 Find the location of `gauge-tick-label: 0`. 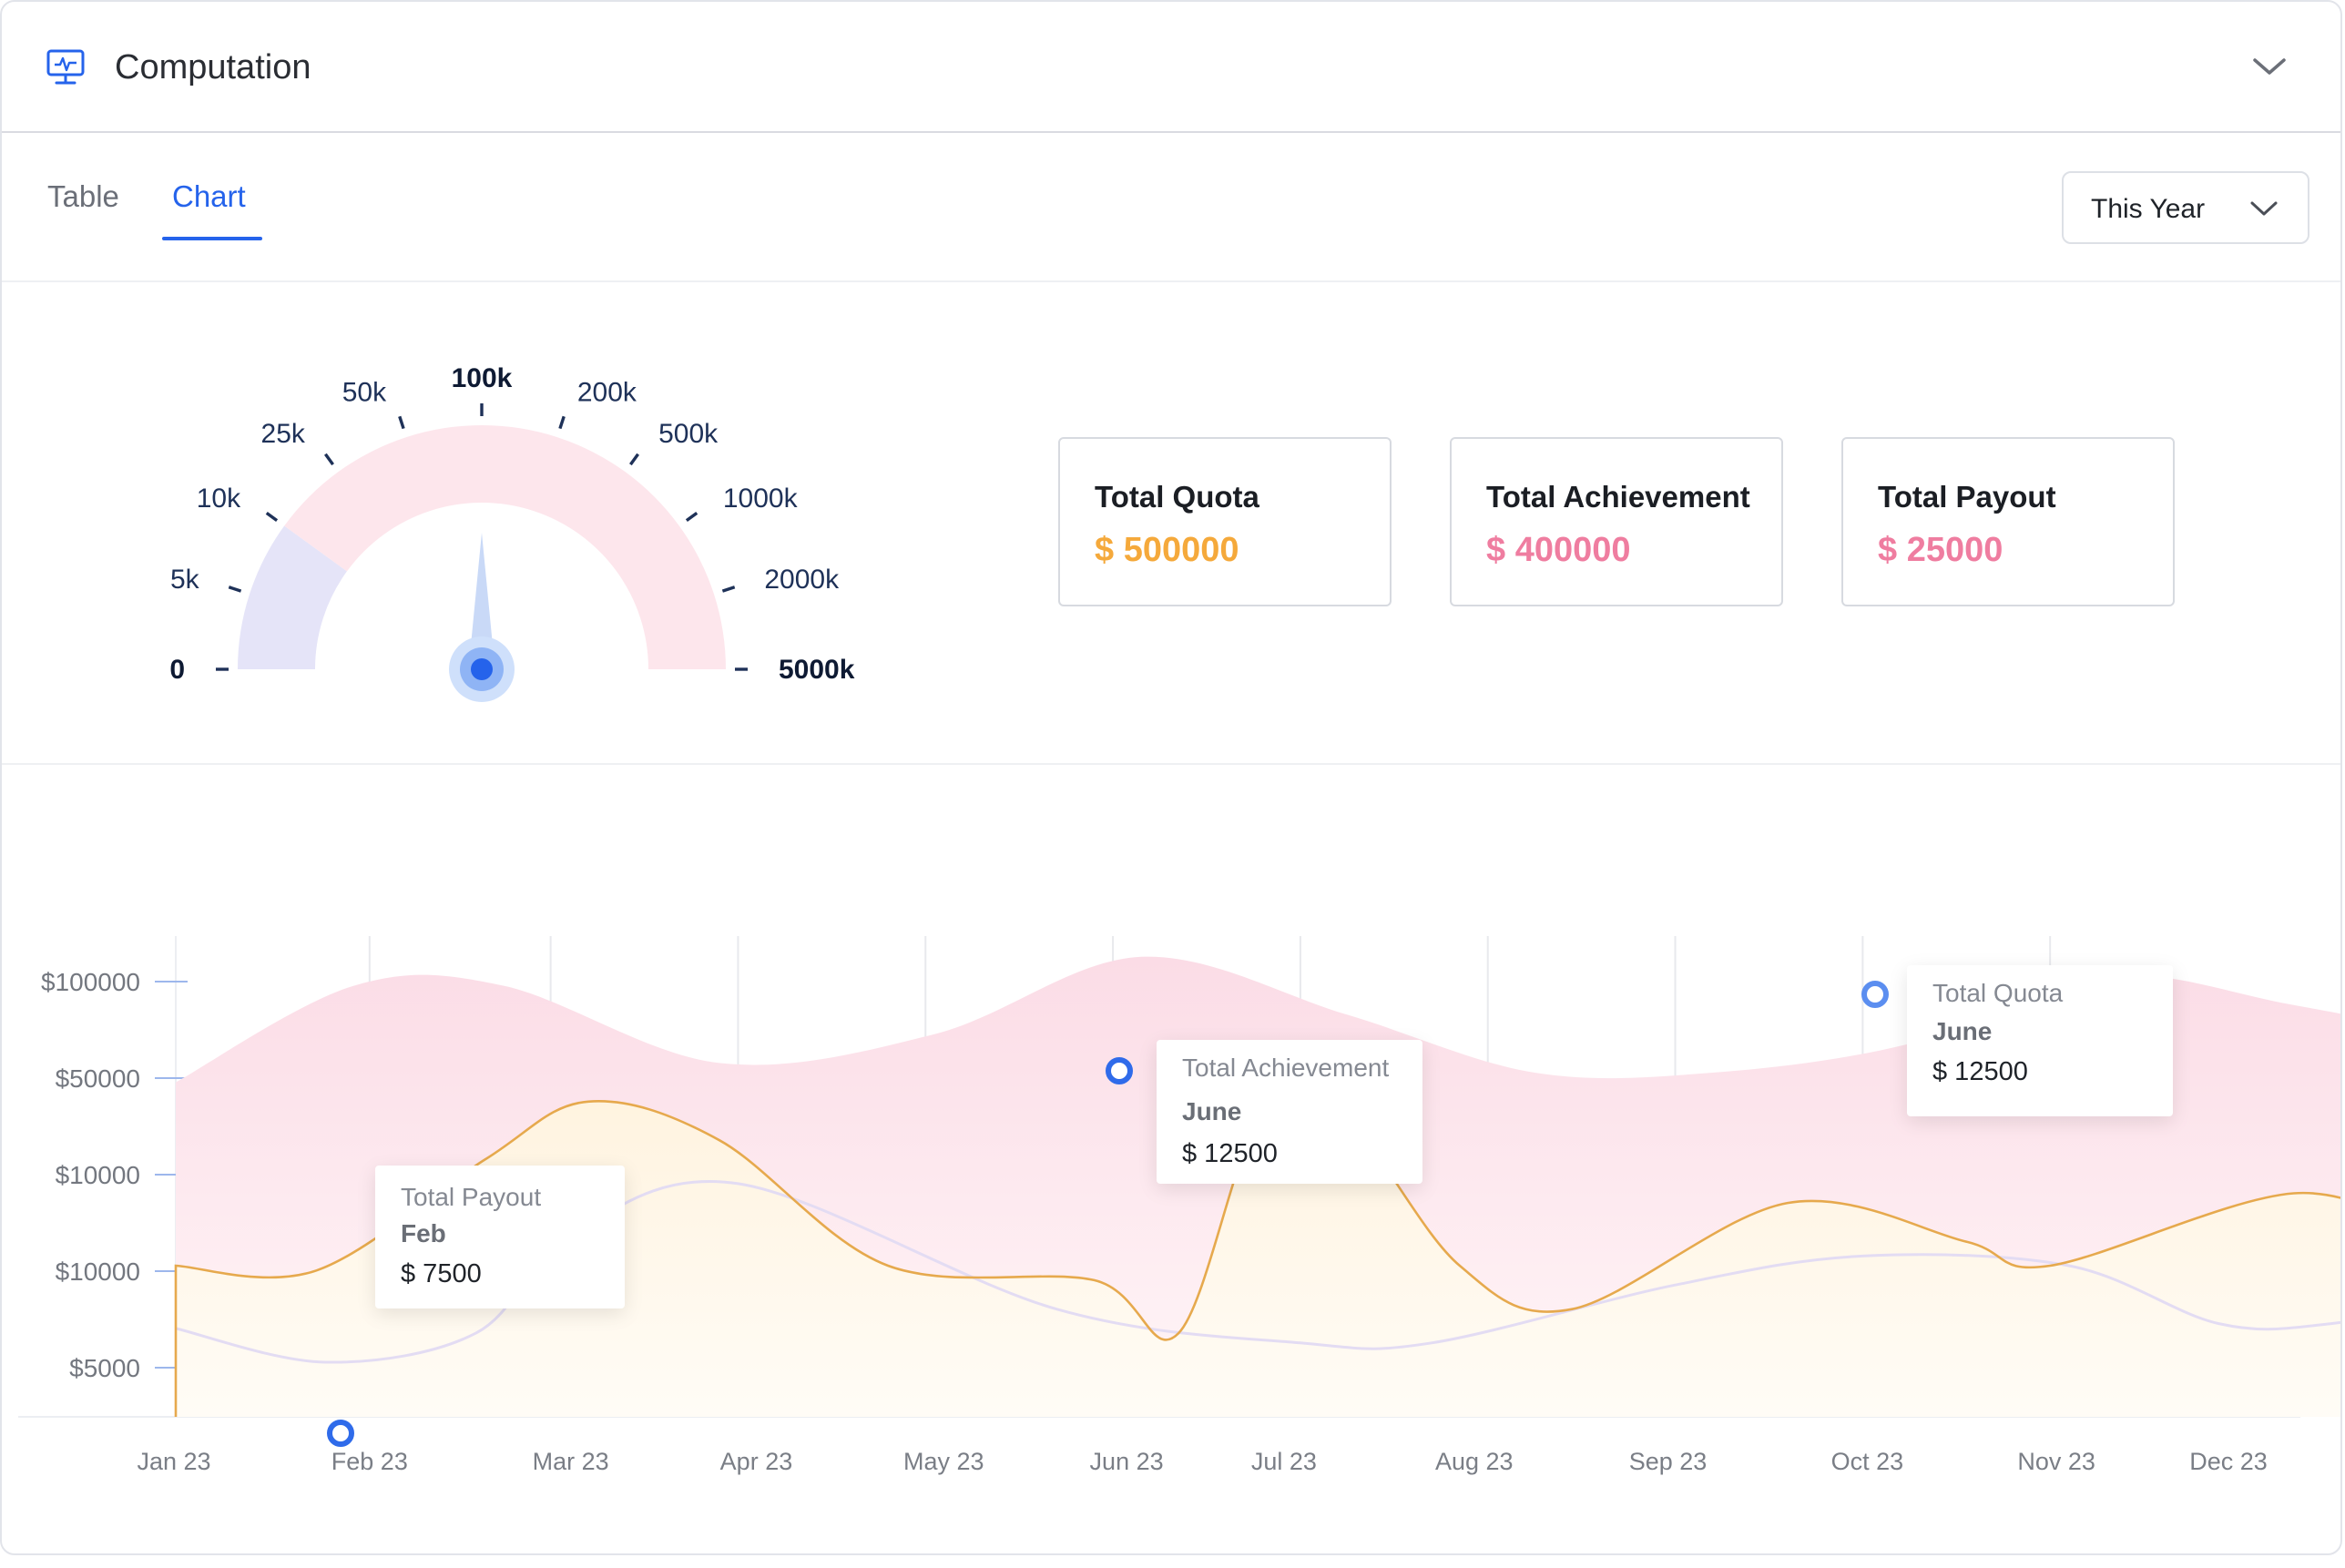

gauge-tick-label: 0 is located at coordinates (177, 670).